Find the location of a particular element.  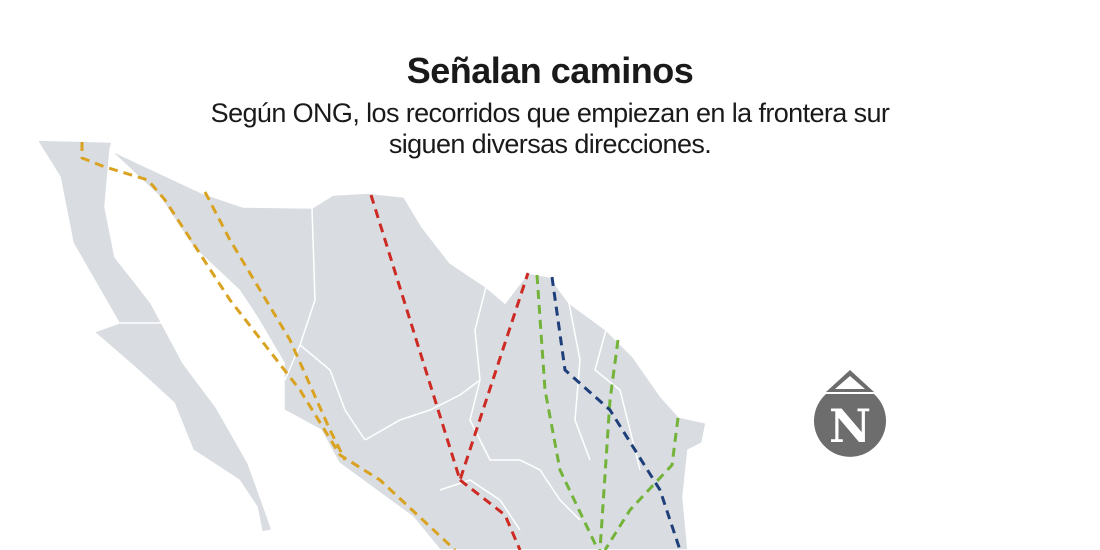

route-red is located at coordinates (449, 338).